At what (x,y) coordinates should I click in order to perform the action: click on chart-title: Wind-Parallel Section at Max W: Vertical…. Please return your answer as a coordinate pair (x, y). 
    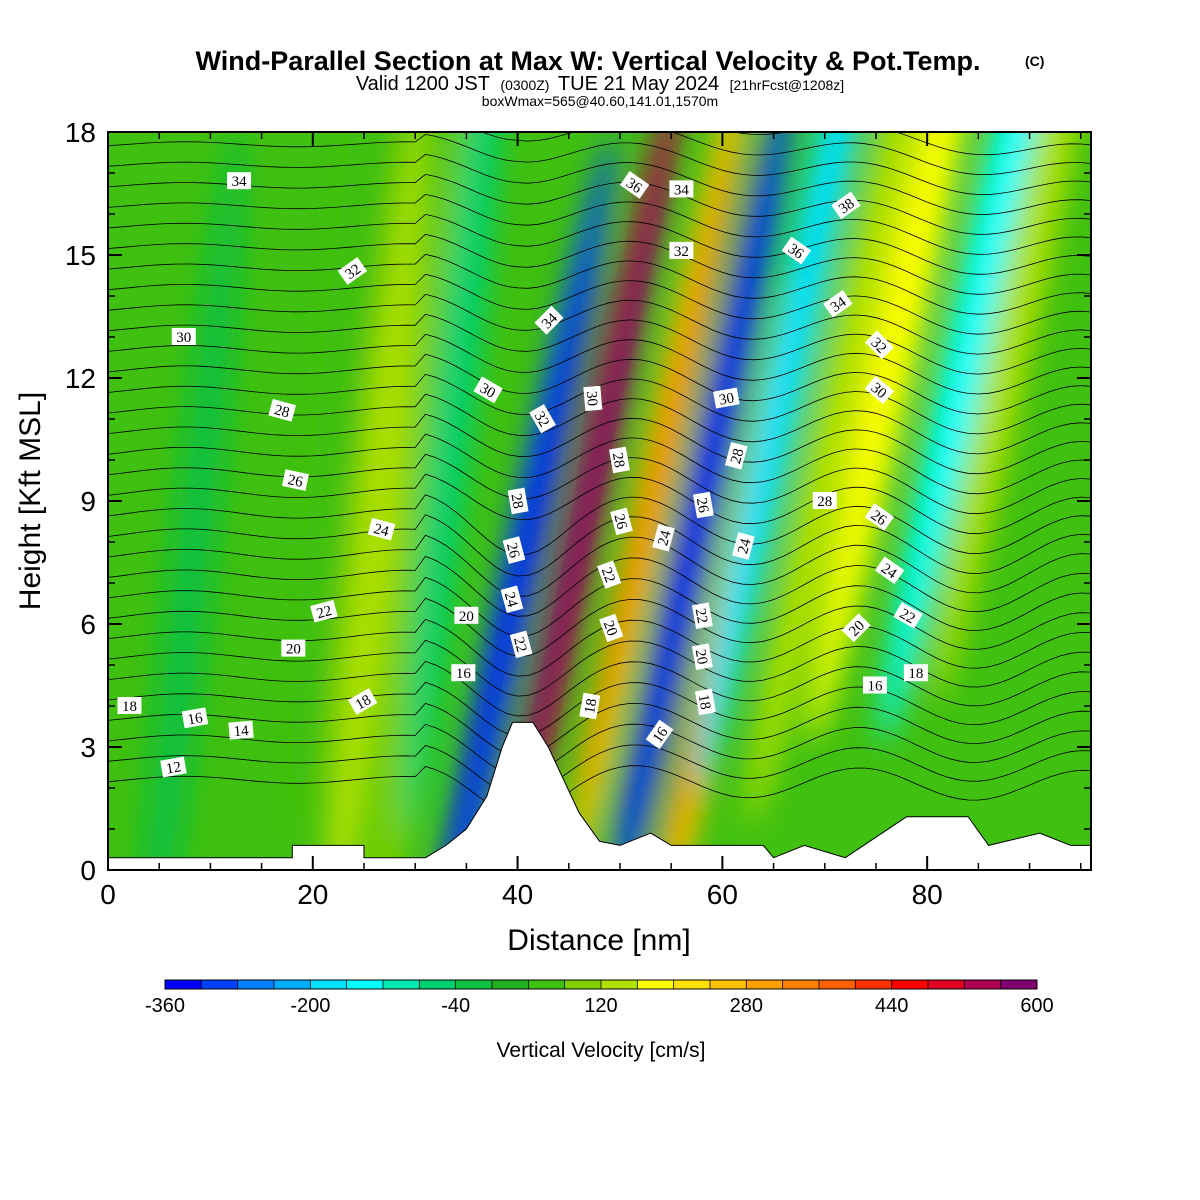
    Looking at the image, I should click on (588, 61).